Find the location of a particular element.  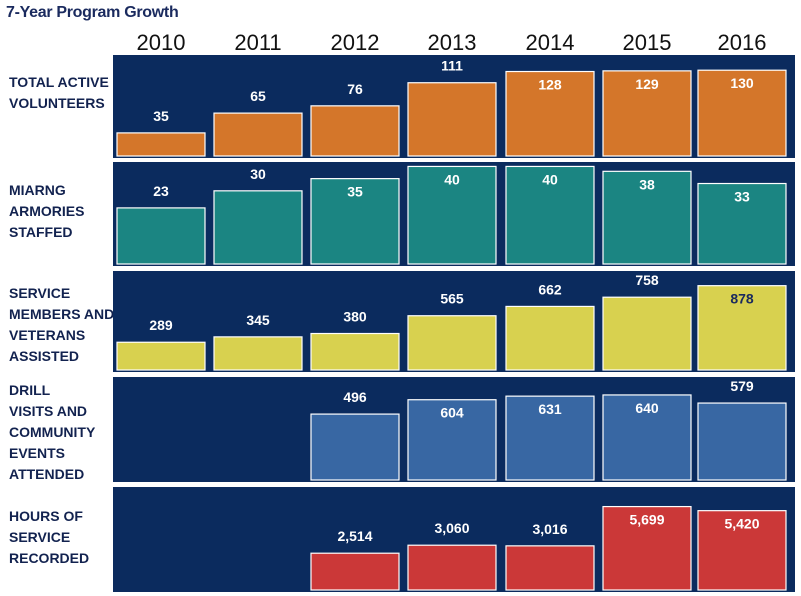

bar-4-2015 is located at coordinates (647, 548).